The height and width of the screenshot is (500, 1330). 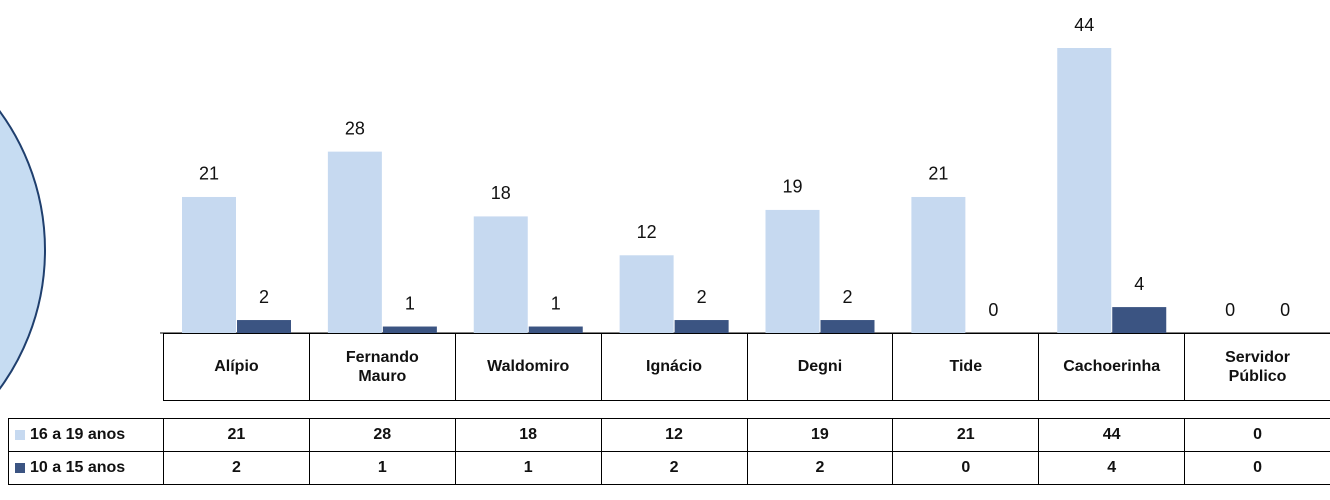 I want to click on legend-entry-text: 10 a 15 anos, so click(x=78, y=468).